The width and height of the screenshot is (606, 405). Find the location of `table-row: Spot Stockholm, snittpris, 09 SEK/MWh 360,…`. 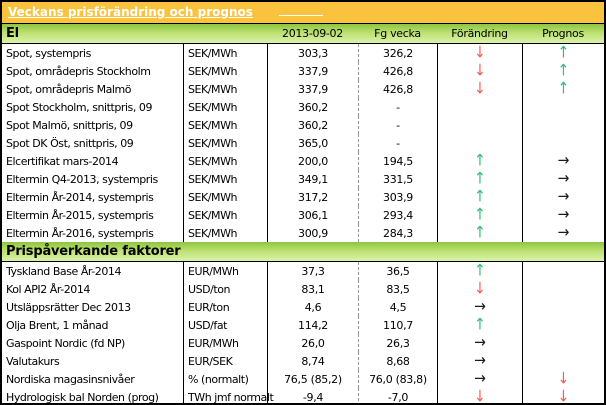

table-row: Spot Stockholm, snittpris, 09 SEK/MWh 360,… is located at coordinates (303, 107).